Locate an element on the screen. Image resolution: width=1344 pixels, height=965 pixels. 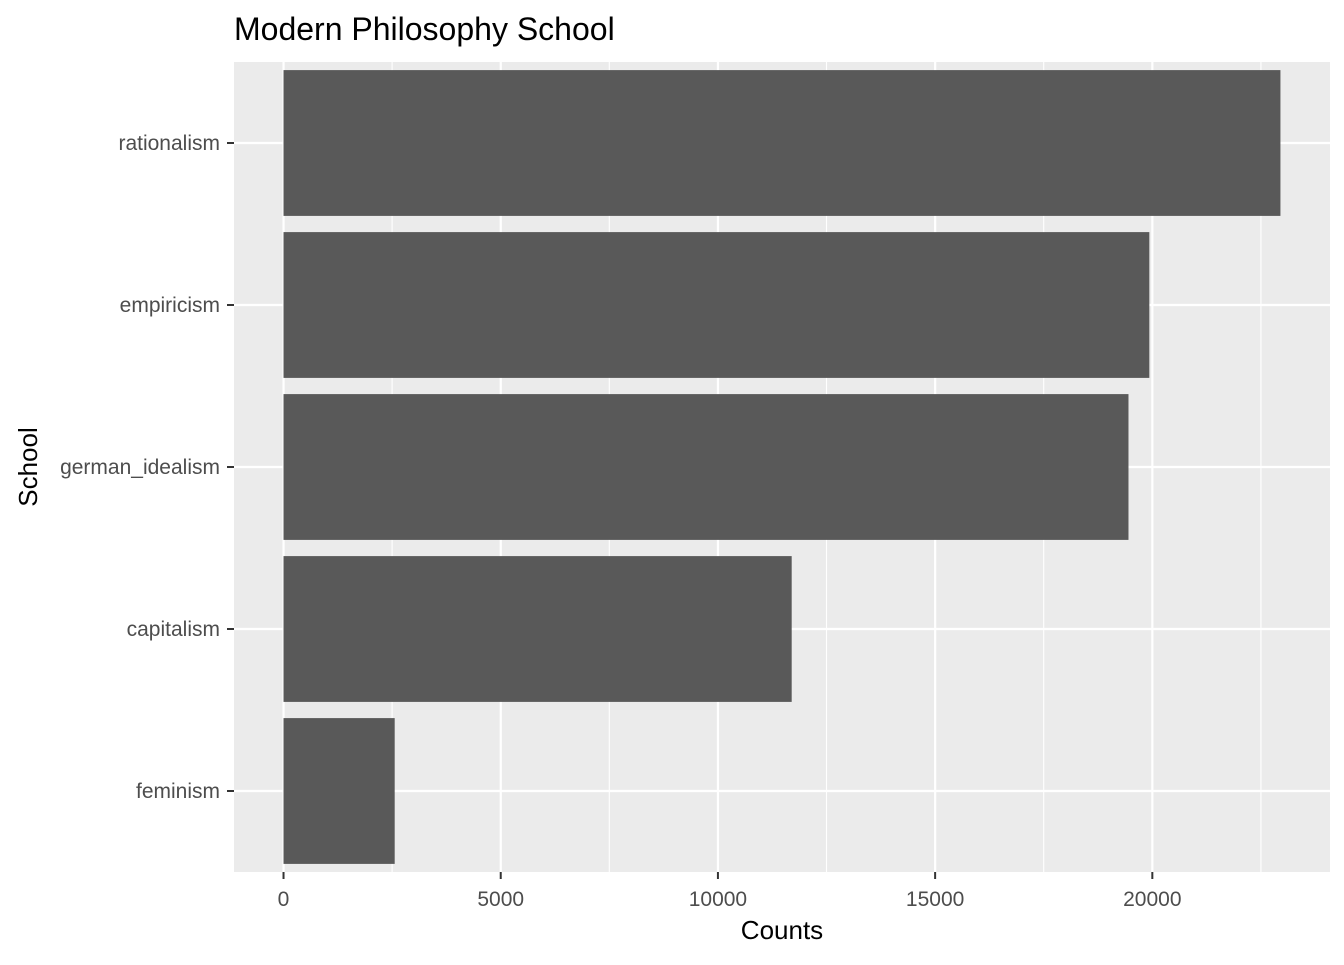
y-tick-label: feminism is located at coordinates (178, 791).